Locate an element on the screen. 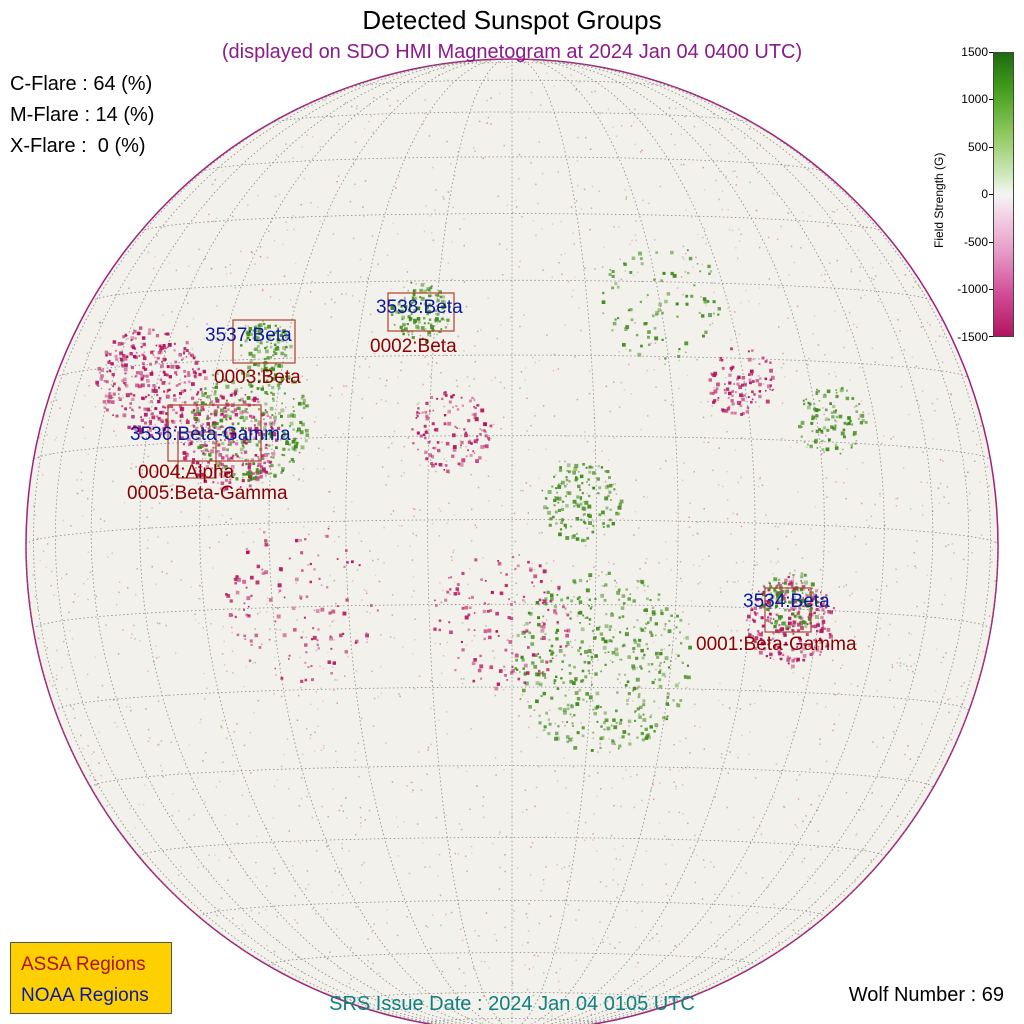 The height and width of the screenshot is (1024, 1024). region-legend: ASSA Regions NOAA Regions is located at coordinates (91, 978).